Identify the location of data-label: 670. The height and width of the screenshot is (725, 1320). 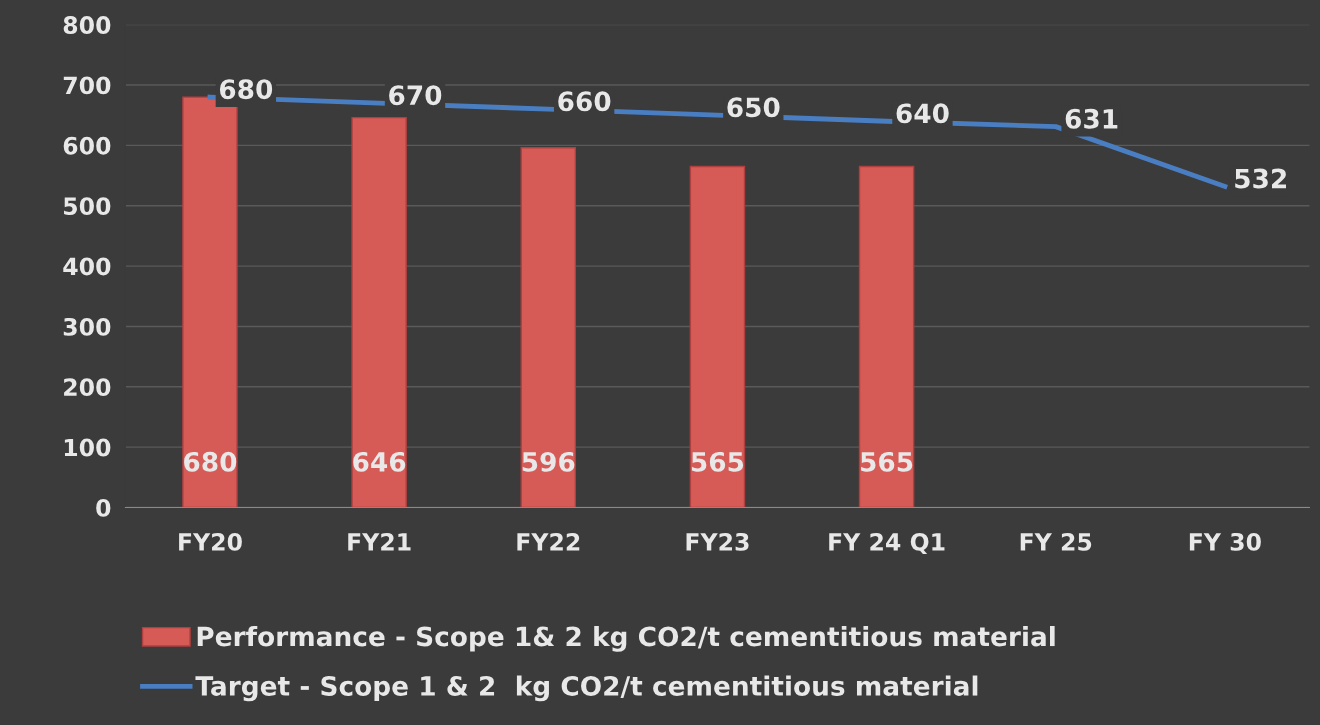
(415, 95).